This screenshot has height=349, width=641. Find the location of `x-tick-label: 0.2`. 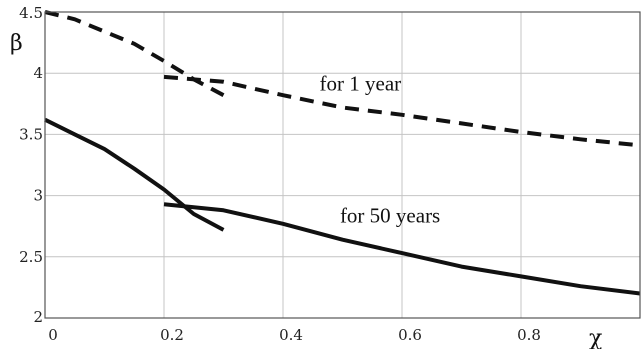

x-tick-label: 0.2 is located at coordinates (172, 335).